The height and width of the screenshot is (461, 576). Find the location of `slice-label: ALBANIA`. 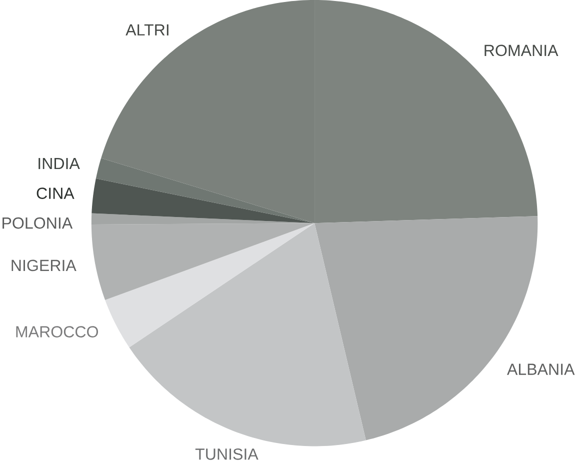

slice-label: ALBANIA is located at coordinates (540, 369).